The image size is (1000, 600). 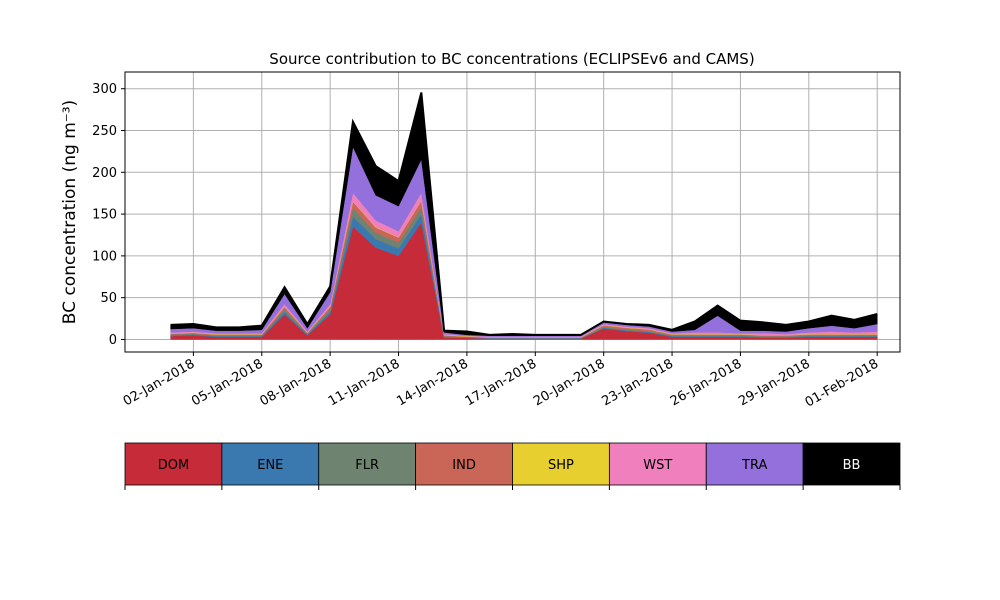 I want to click on y-tick-label: 250, so click(x=104, y=131).